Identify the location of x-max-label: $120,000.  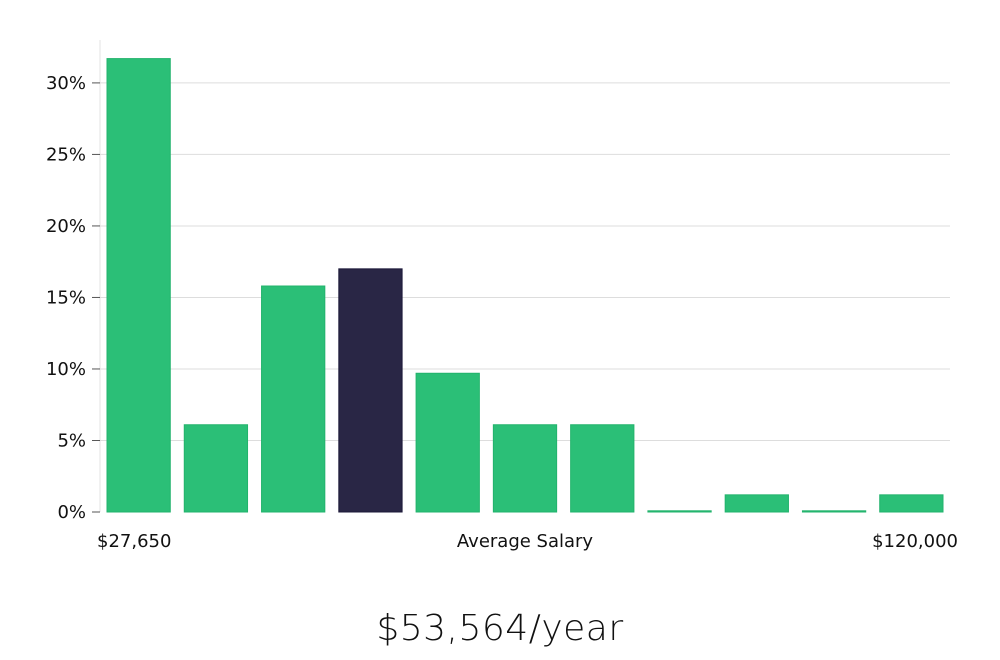
(915, 541).